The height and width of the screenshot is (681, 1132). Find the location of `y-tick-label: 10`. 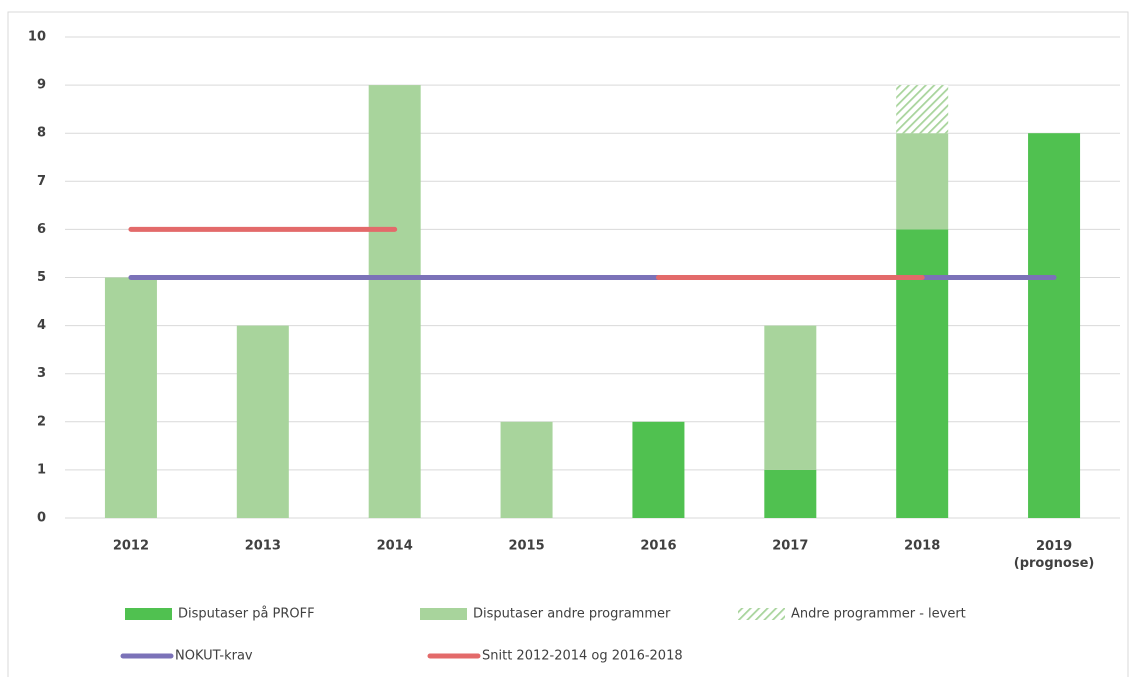

y-tick-label: 10 is located at coordinates (37, 37).